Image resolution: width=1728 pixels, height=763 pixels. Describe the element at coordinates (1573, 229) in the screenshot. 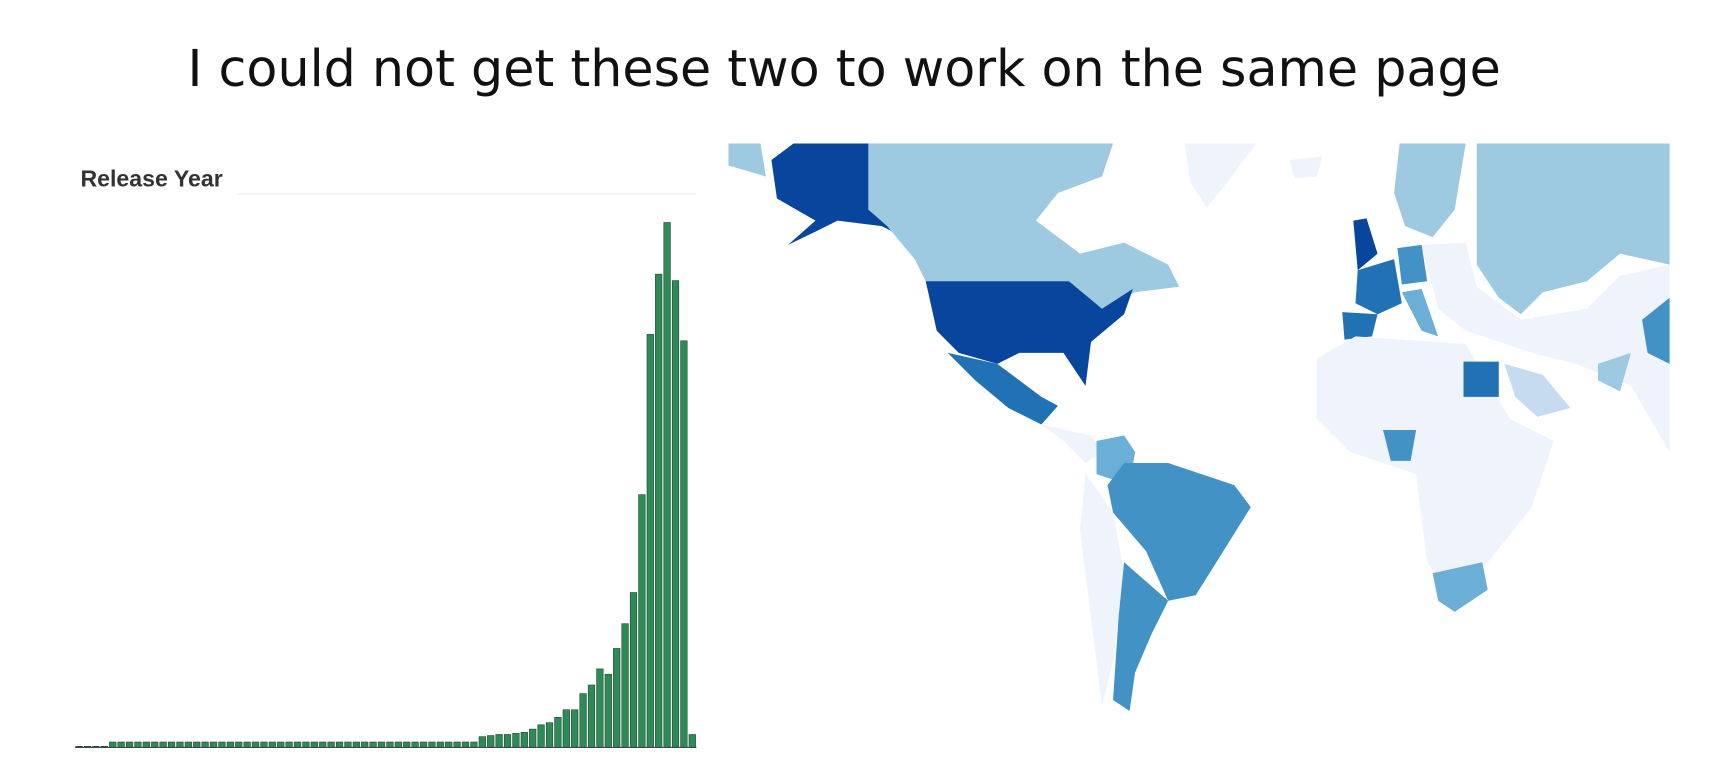

I see `russia` at that location.